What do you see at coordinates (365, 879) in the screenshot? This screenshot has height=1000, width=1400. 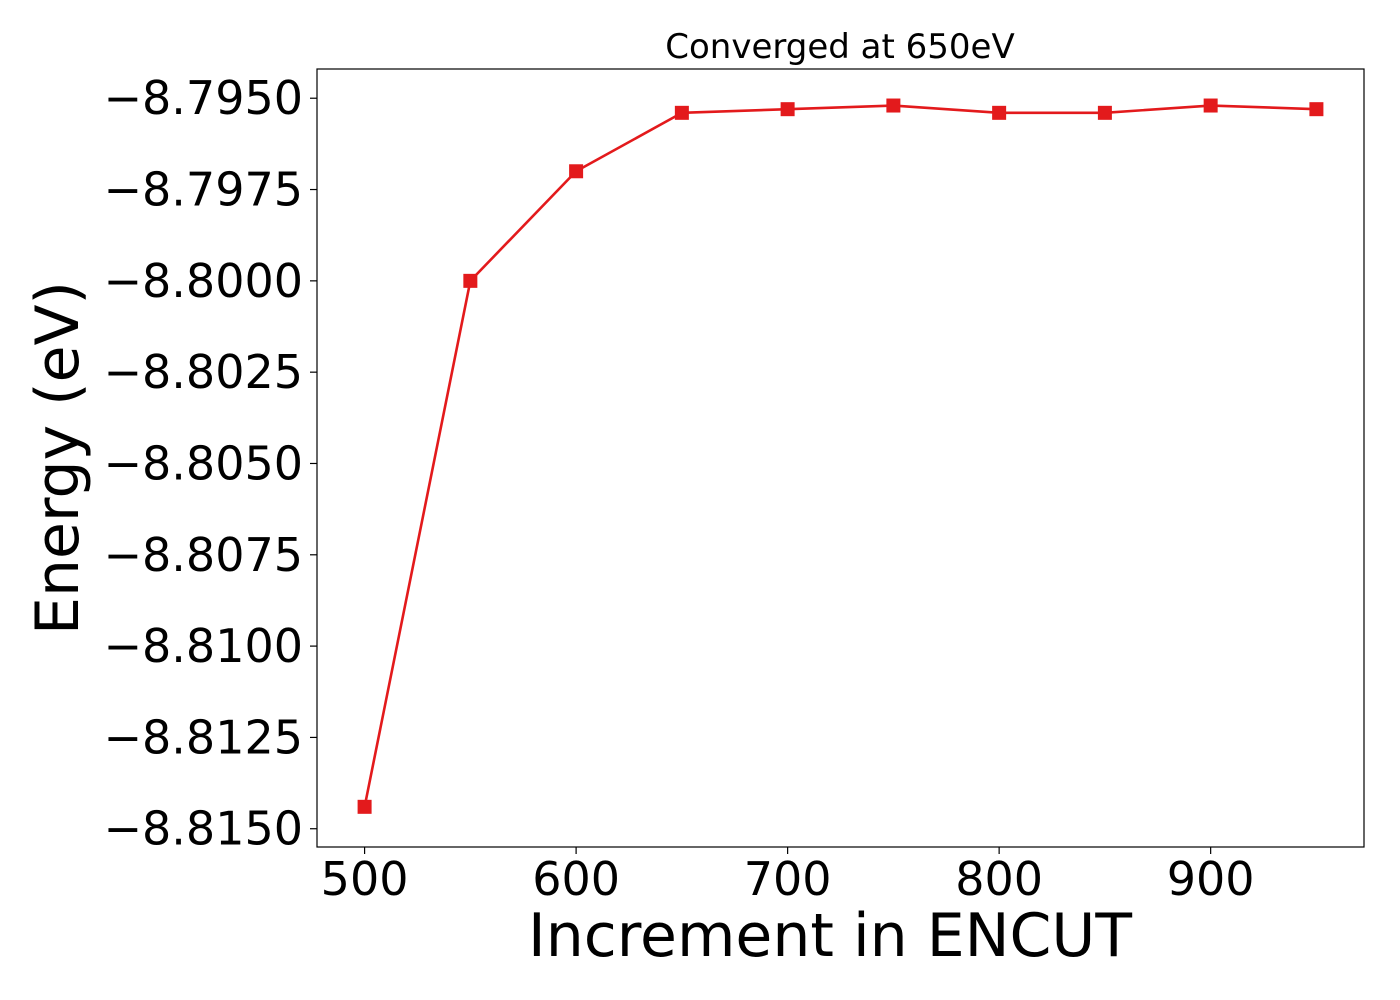 I see `x-tick-label: 500` at bounding box center [365, 879].